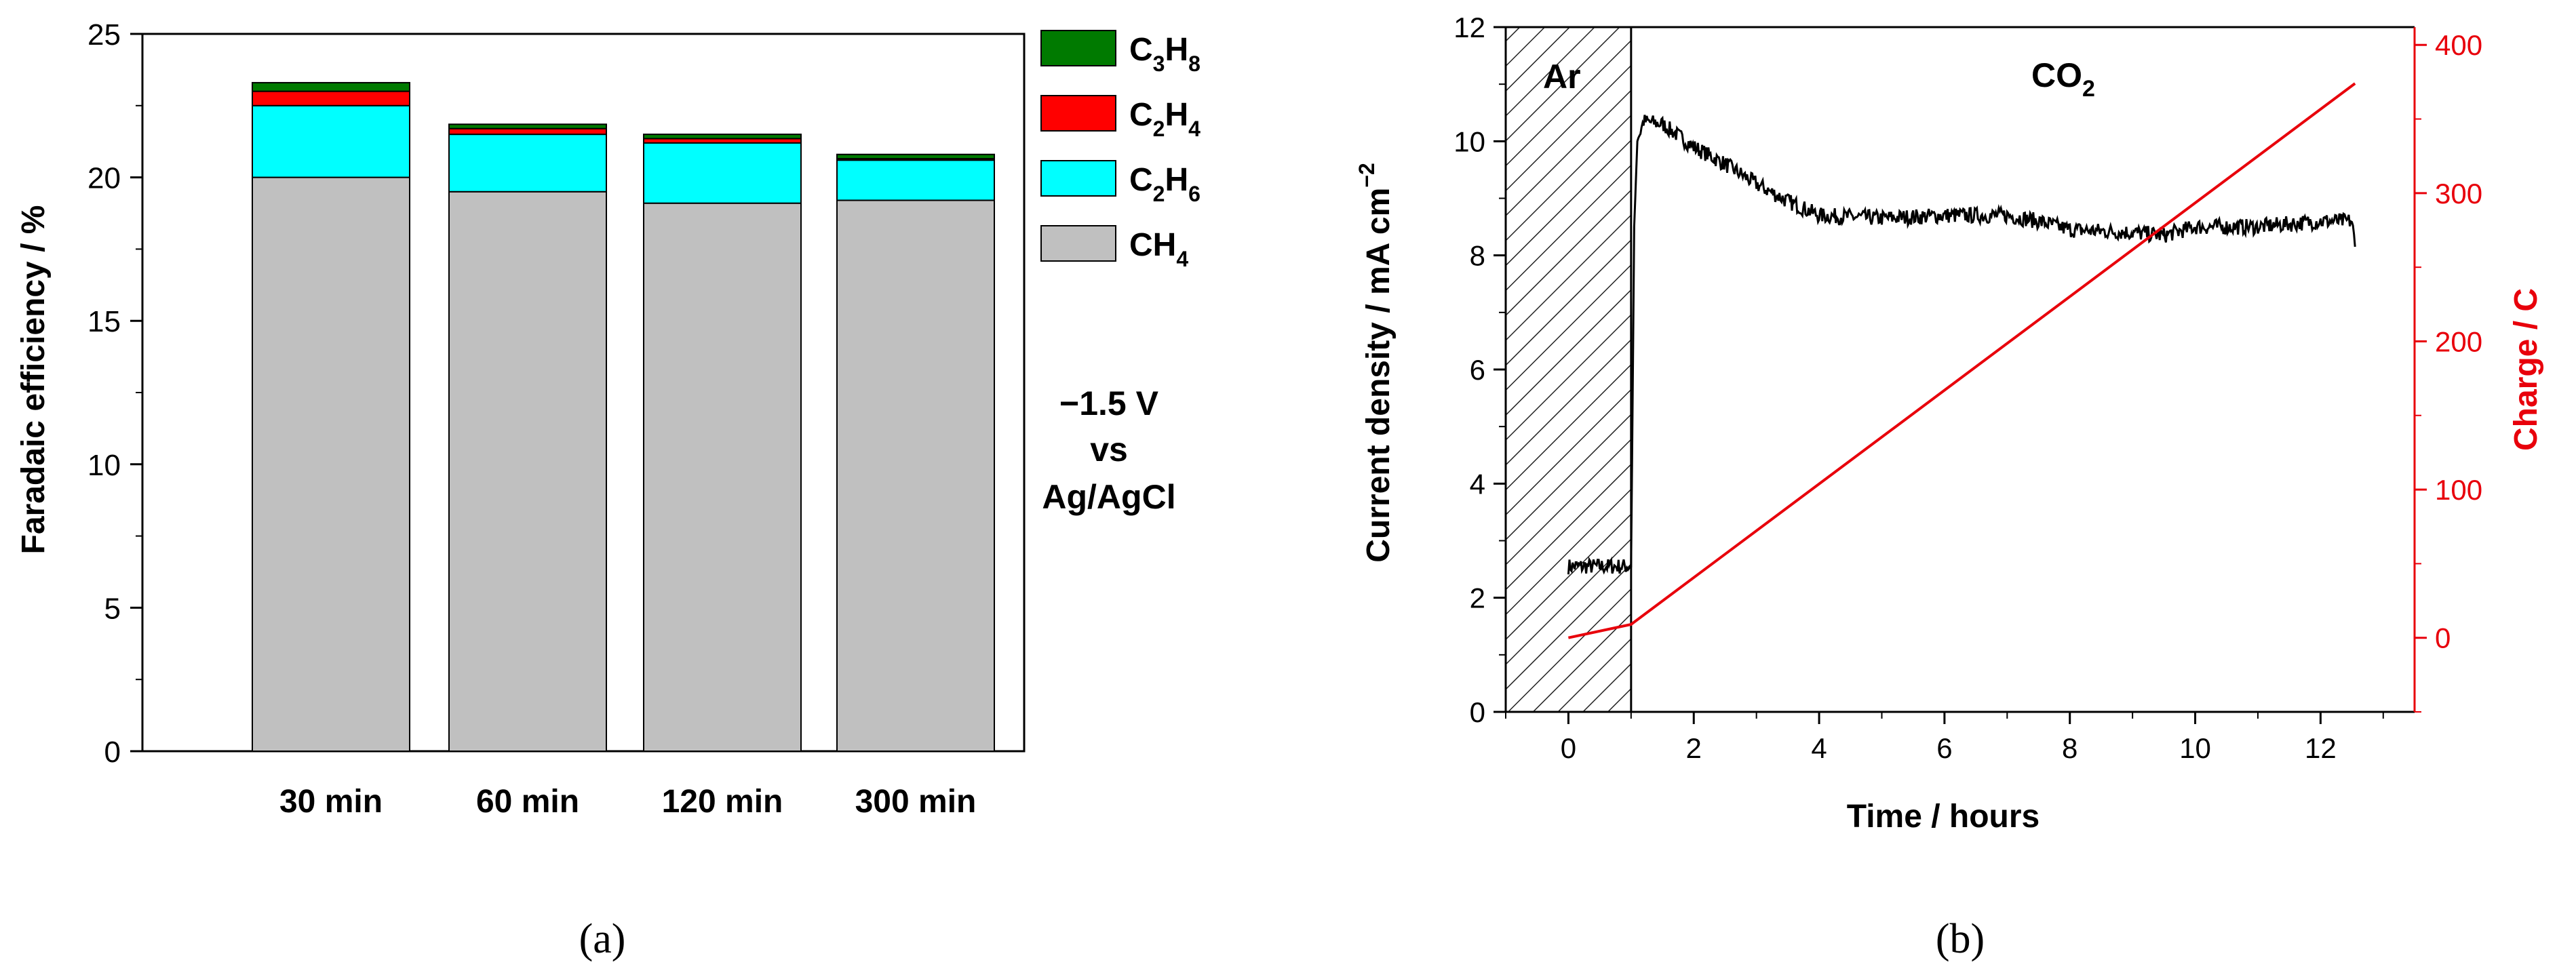  What do you see at coordinates (104, 35) in the screenshot?
I see `a-y-tick-label: 25` at bounding box center [104, 35].